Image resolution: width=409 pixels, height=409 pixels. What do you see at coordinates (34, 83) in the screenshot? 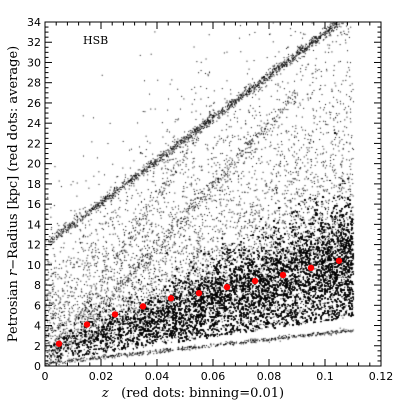
I see `y-tick-label: 28` at bounding box center [34, 83].